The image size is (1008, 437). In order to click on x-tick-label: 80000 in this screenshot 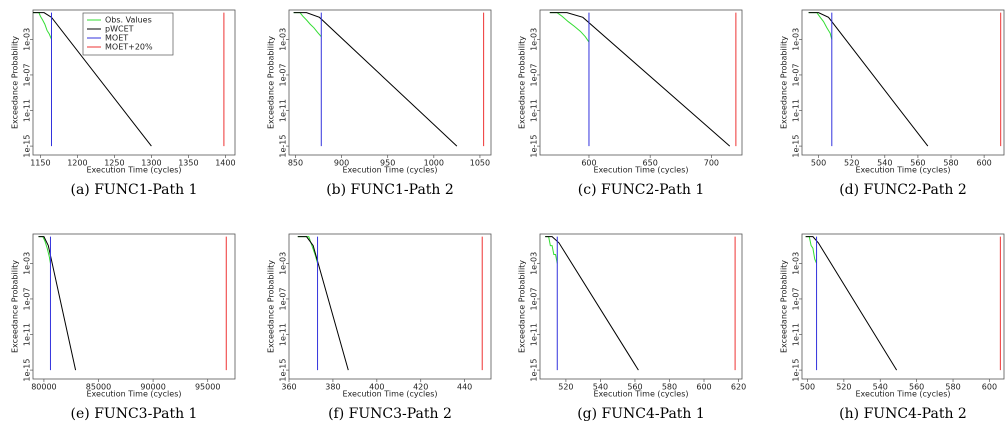, I will do `click(43, 387)`.